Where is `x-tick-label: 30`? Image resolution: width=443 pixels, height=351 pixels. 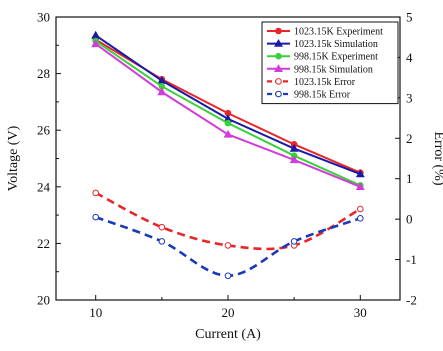 x-tick-label: 30 is located at coordinates (360, 312).